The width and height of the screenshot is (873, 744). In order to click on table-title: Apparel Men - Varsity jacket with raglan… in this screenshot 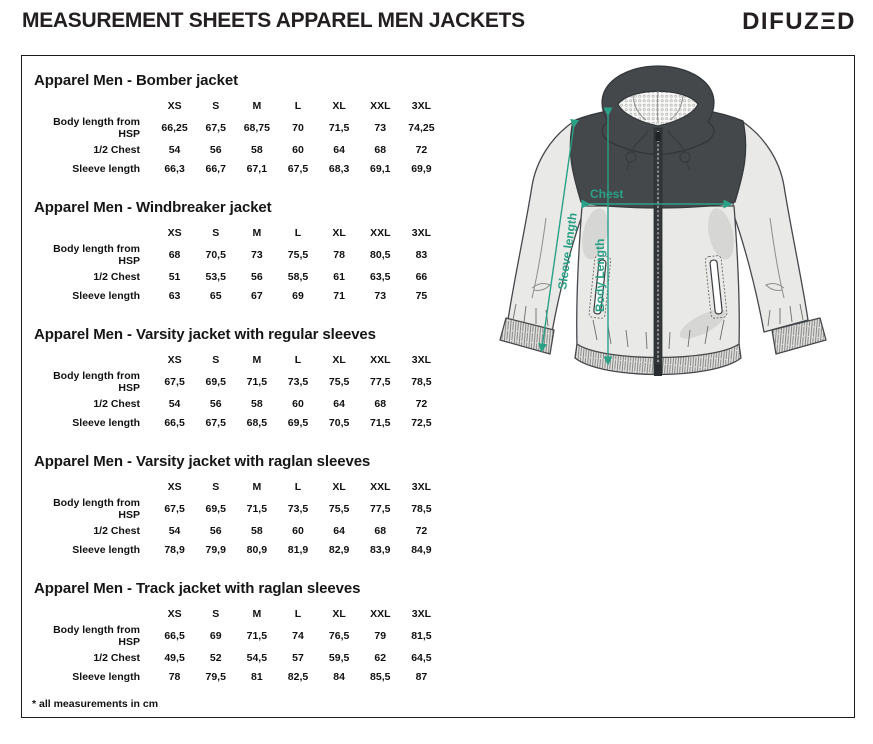, I will do `click(202, 461)`.